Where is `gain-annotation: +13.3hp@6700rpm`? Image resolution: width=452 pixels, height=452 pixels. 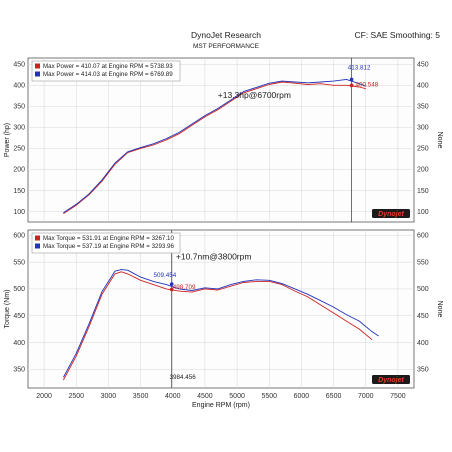 gain-annotation: +13.3hp@6700rpm is located at coordinates (254, 95).